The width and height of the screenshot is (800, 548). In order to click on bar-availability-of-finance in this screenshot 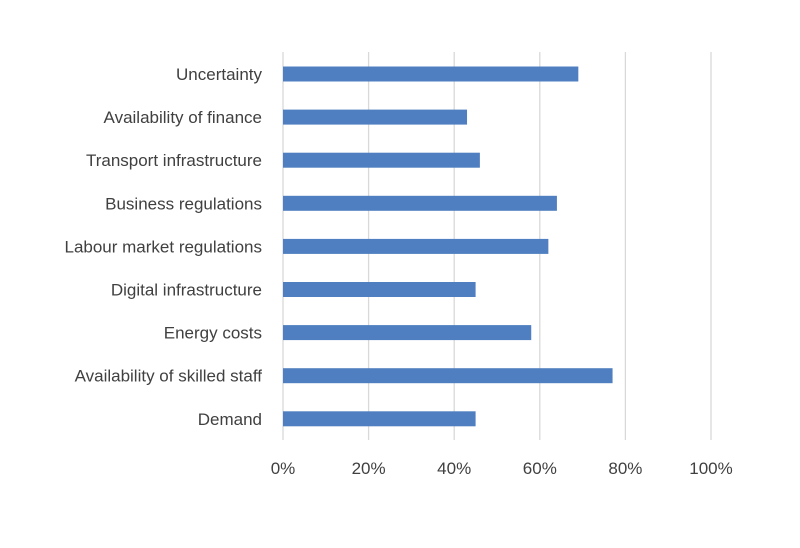, I will do `click(375, 117)`.